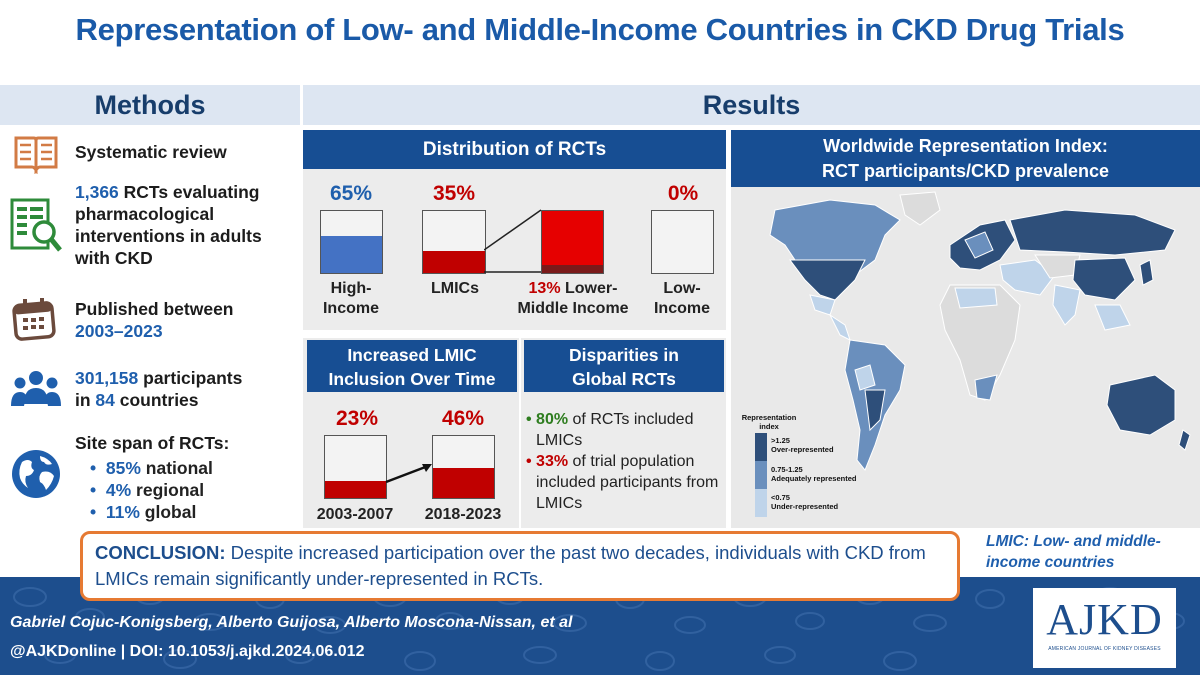  I want to click on method-participants: 301,158 participants in 84 countries, so click(159, 389).